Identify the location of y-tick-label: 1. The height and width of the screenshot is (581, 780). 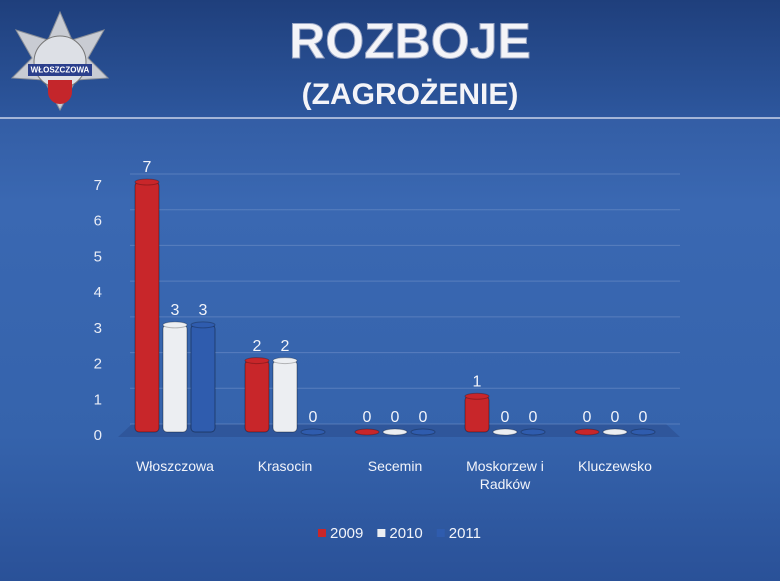
(98, 399).